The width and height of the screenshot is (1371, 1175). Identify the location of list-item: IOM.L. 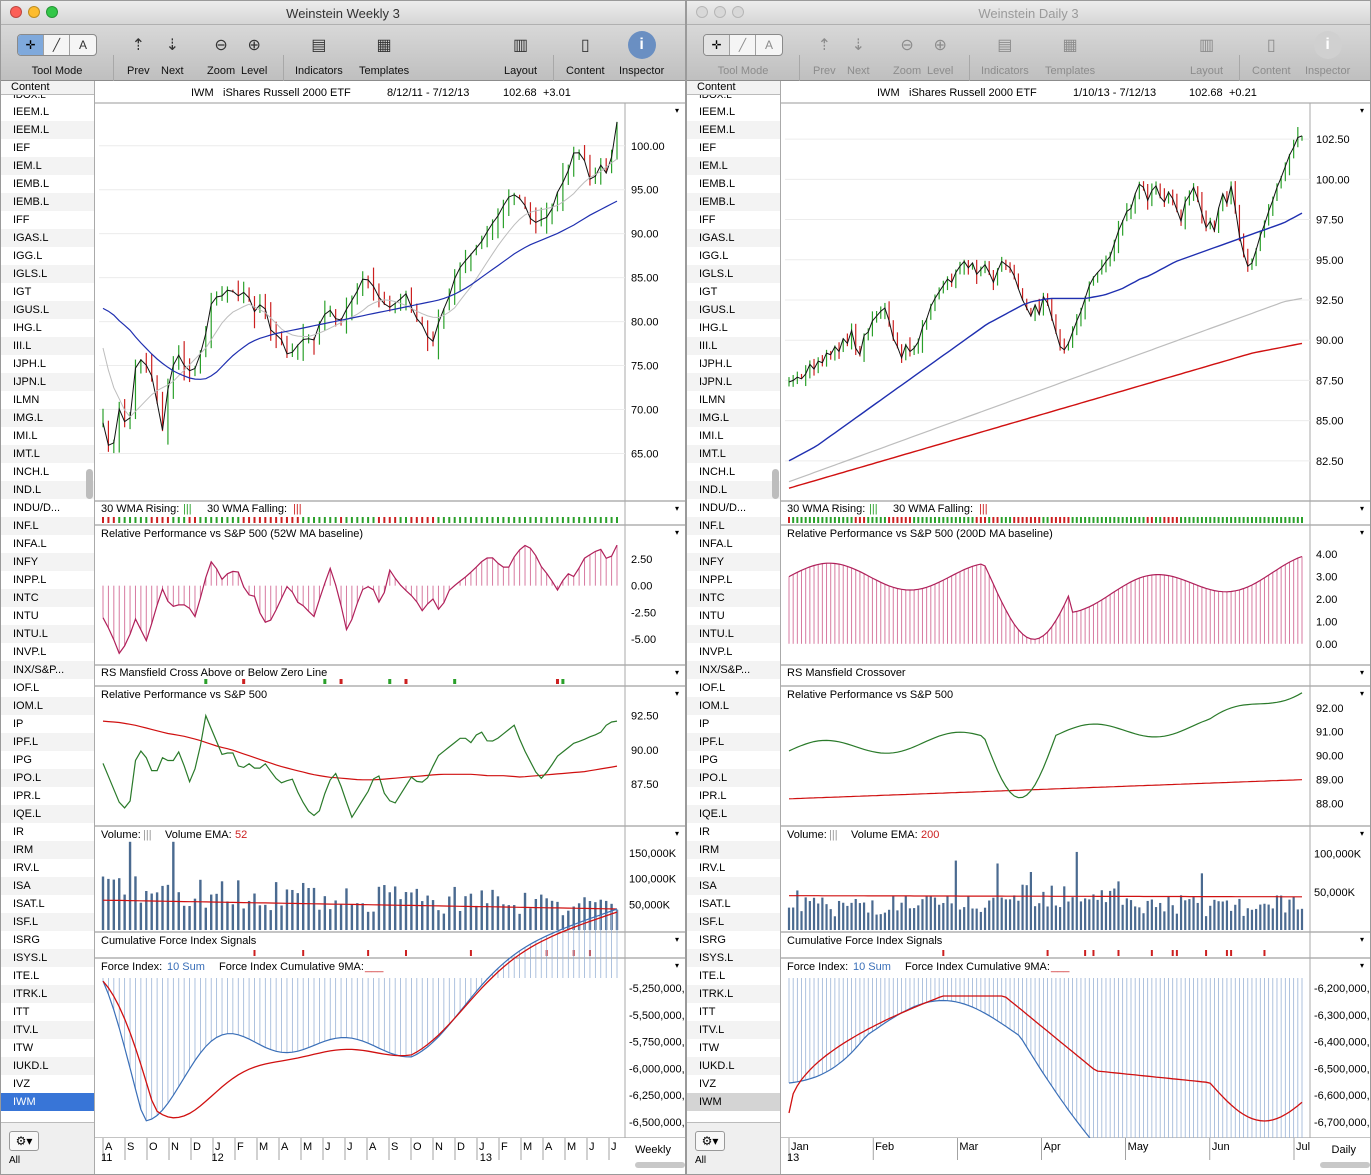
(733, 706).